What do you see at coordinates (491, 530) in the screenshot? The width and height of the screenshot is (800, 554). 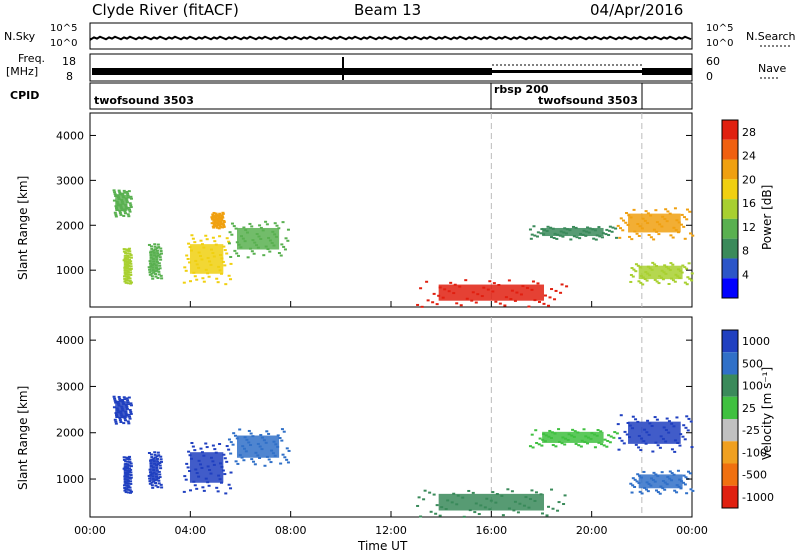 I see `x-tick-label: 16:00` at bounding box center [491, 530].